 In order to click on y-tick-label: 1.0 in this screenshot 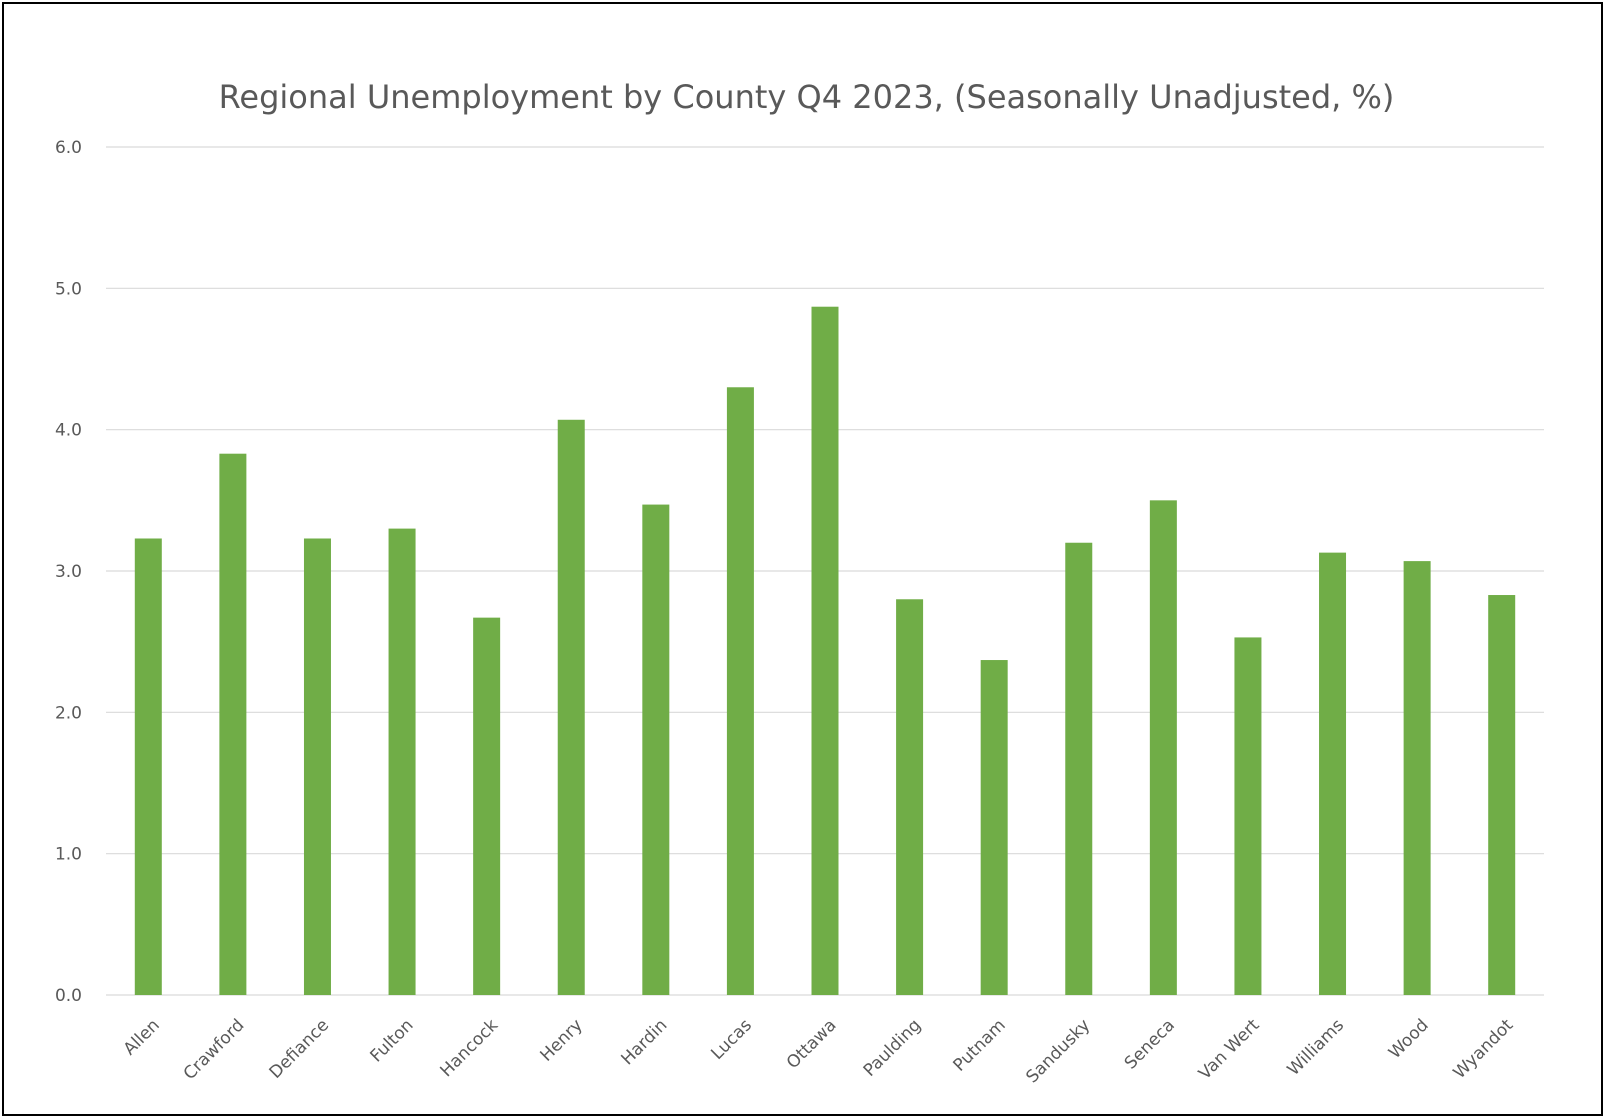, I will do `click(68, 855)`.